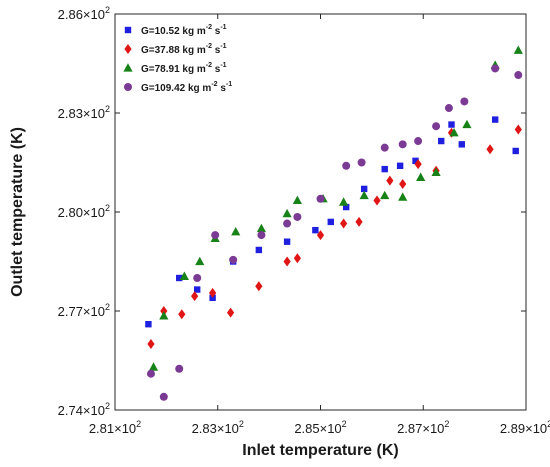 The image size is (550, 467). Describe the element at coordinates (218, 427) in the screenshot. I see `x-tick-label: 2.83×10²` at that location.